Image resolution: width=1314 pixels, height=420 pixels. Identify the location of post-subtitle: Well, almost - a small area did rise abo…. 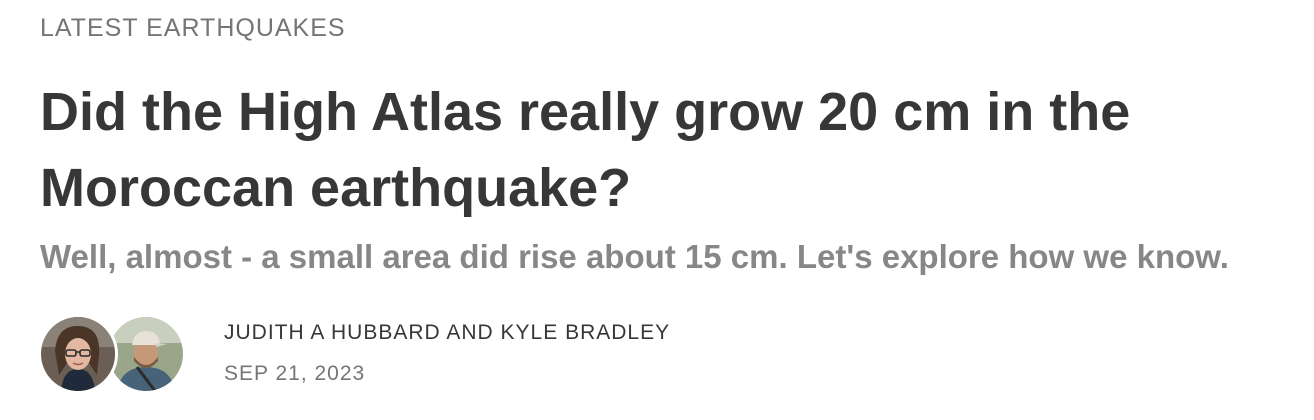
(634, 256).